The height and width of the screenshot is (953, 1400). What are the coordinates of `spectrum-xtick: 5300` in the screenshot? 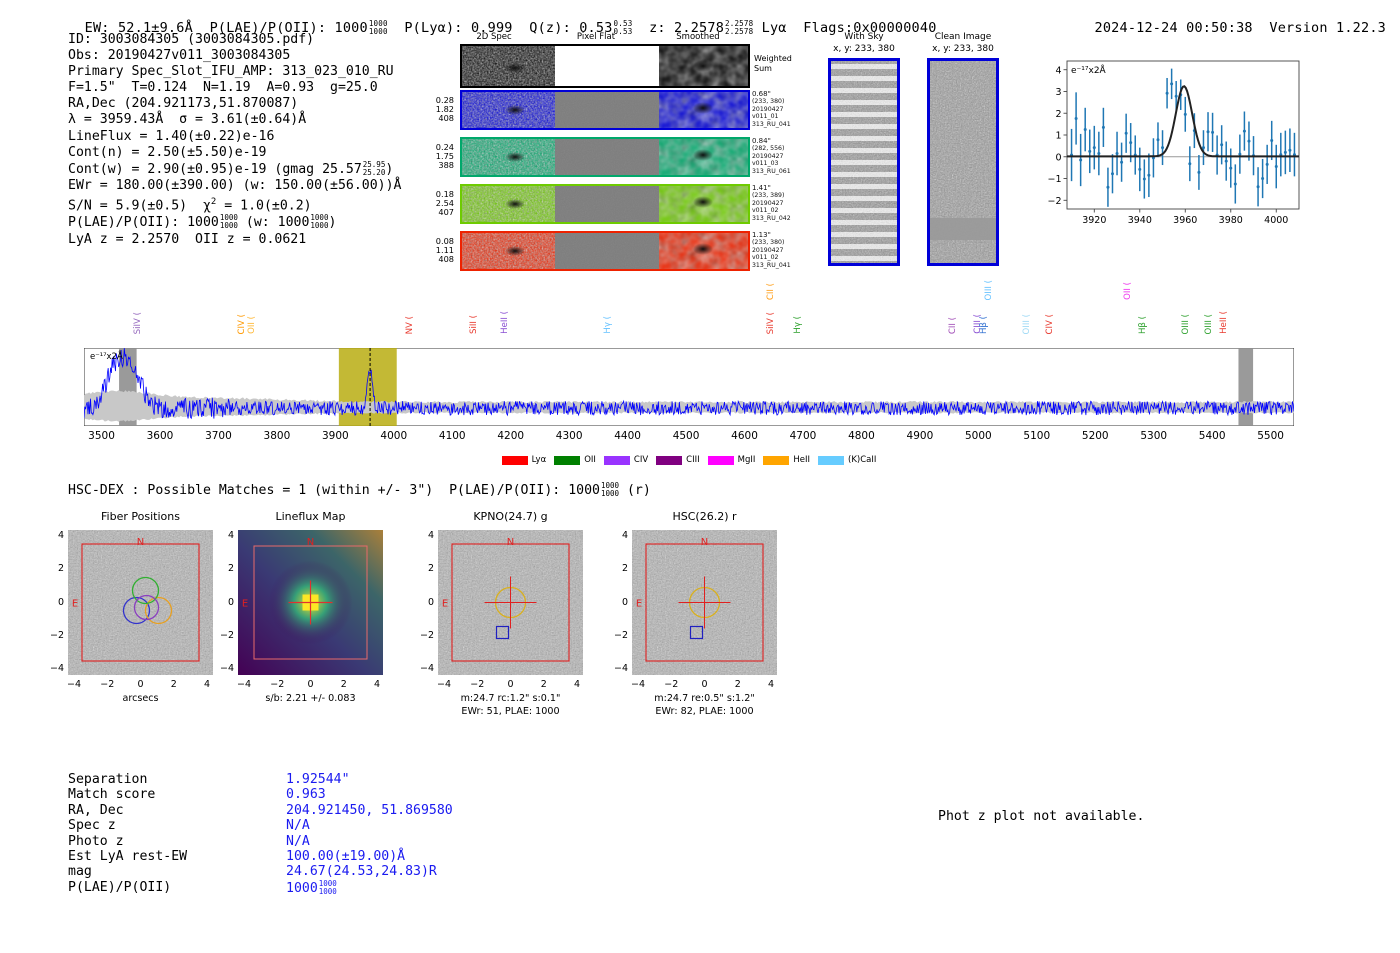 It's located at (1154, 436).